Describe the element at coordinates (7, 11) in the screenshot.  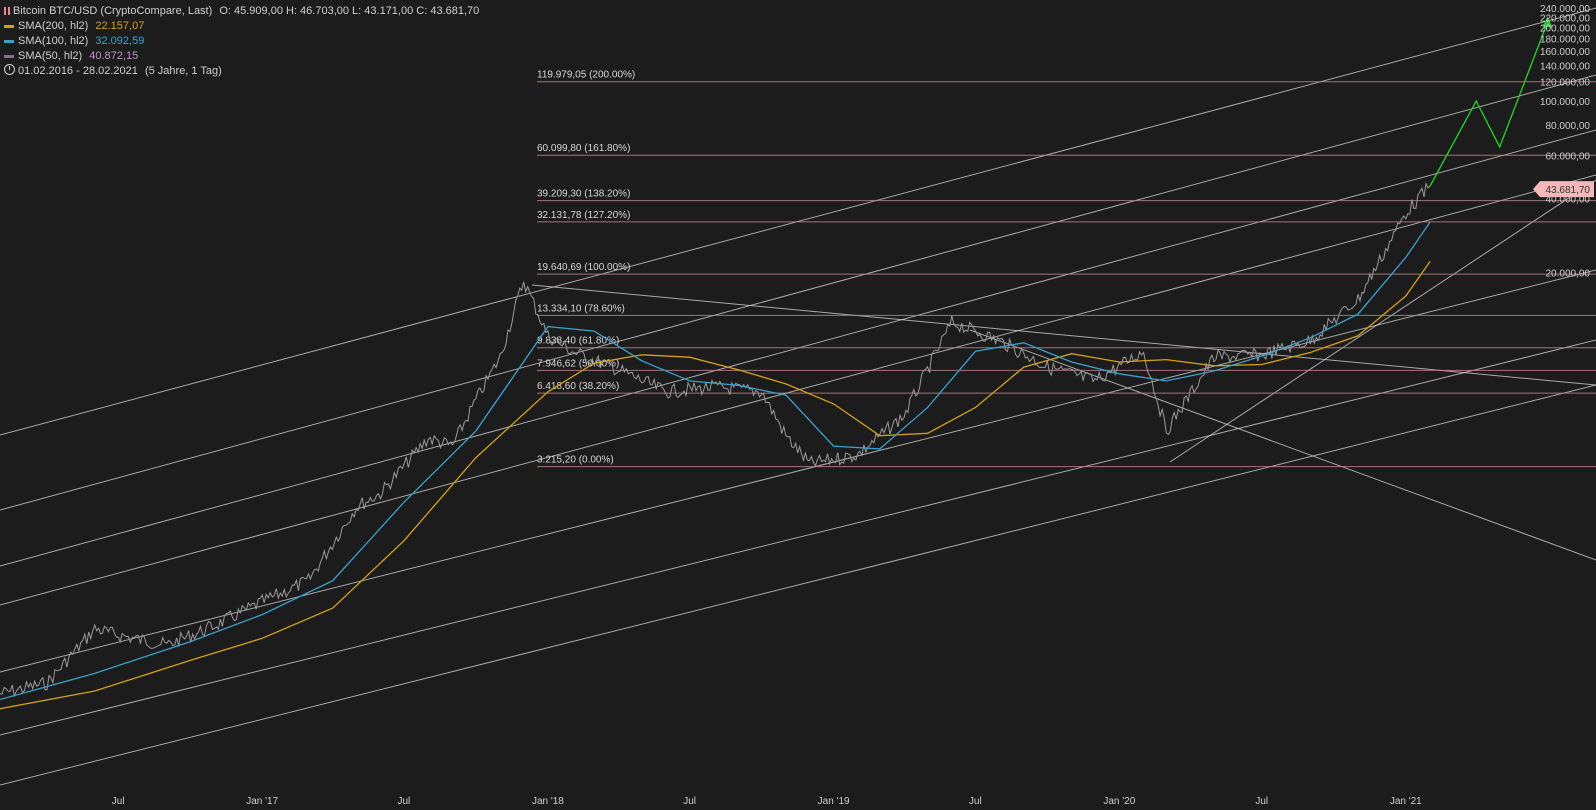
I see `candlestick-icon` at that location.